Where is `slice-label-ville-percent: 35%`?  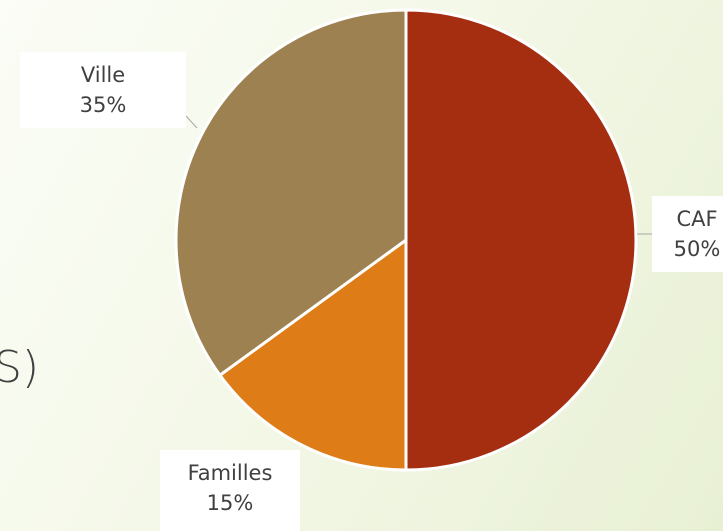
slice-label-ville-percent: 35% is located at coordinates (103, 105).